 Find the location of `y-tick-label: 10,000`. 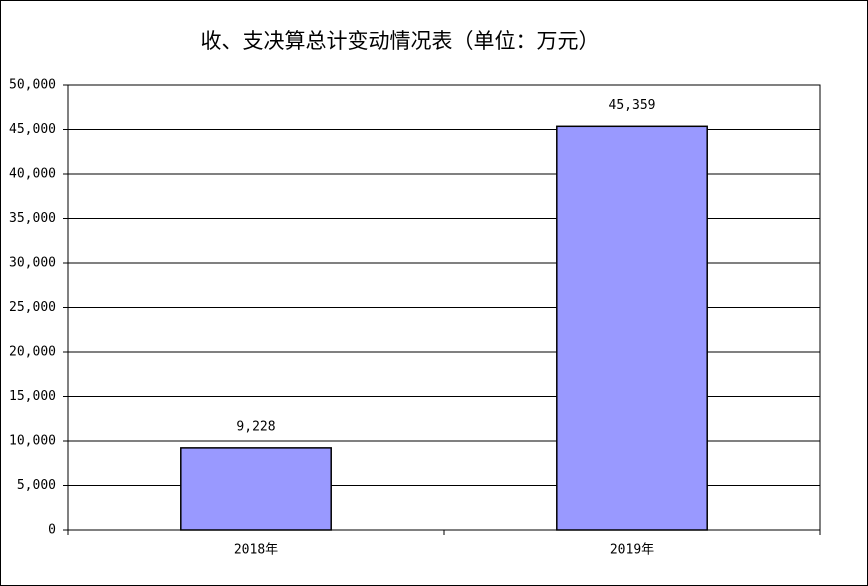

y-tick-label: 10,000 is located at coordinates (32, 441).